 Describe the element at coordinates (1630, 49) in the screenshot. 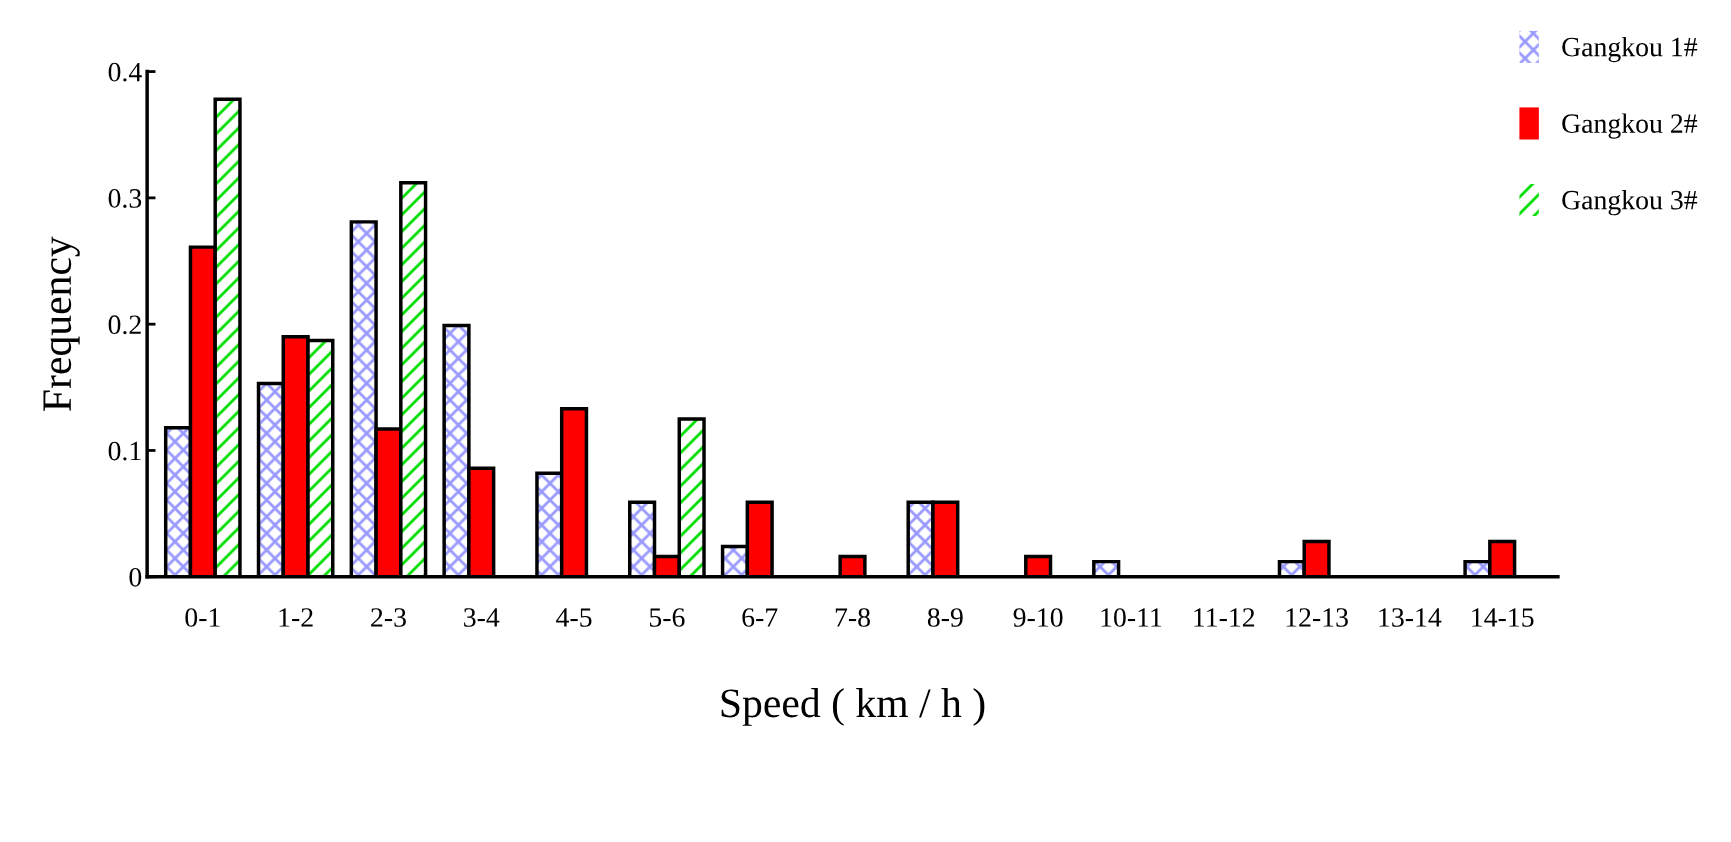

I see `legend-label: Gangkou 1#` at that location.